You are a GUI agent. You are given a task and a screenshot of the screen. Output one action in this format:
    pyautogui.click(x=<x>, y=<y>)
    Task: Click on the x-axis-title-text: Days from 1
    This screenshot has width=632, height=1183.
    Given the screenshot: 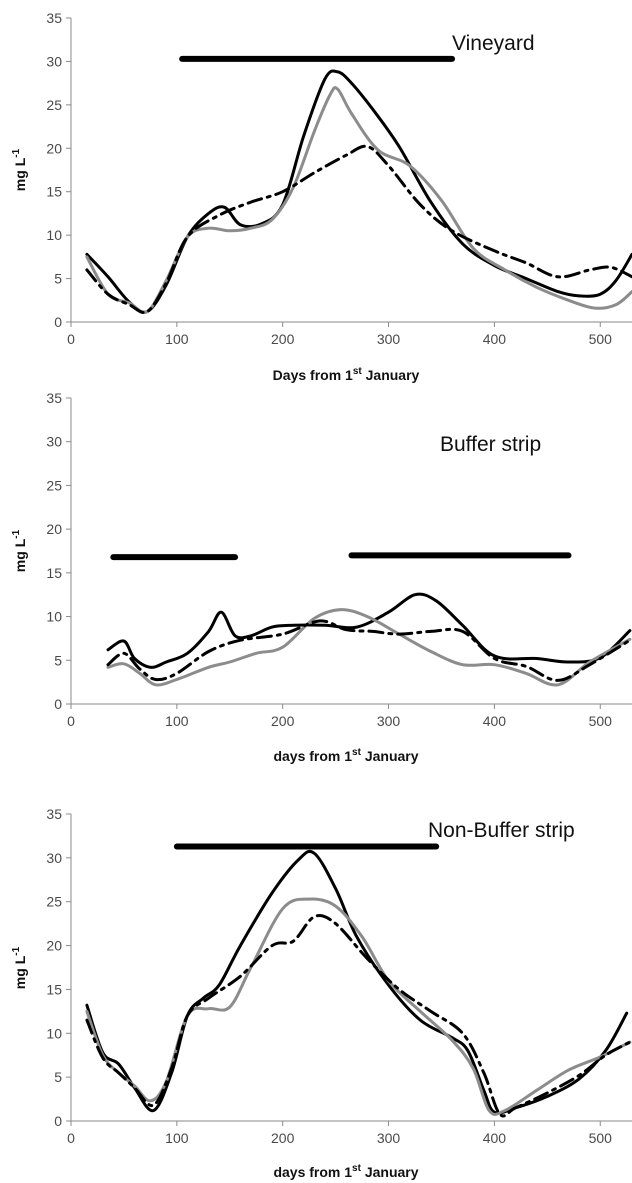 What is the action you would take?
    pyautogui.click(x=313, y=375)
    